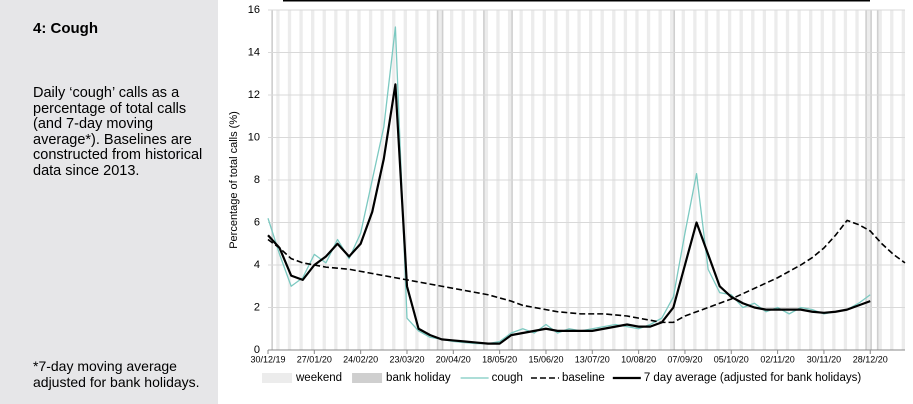 This screenshot has height=404, width=913. Describe the element at coordinates (314, 359) in the screenshot. I see `x-tick-label: 27/01/20` at that location.